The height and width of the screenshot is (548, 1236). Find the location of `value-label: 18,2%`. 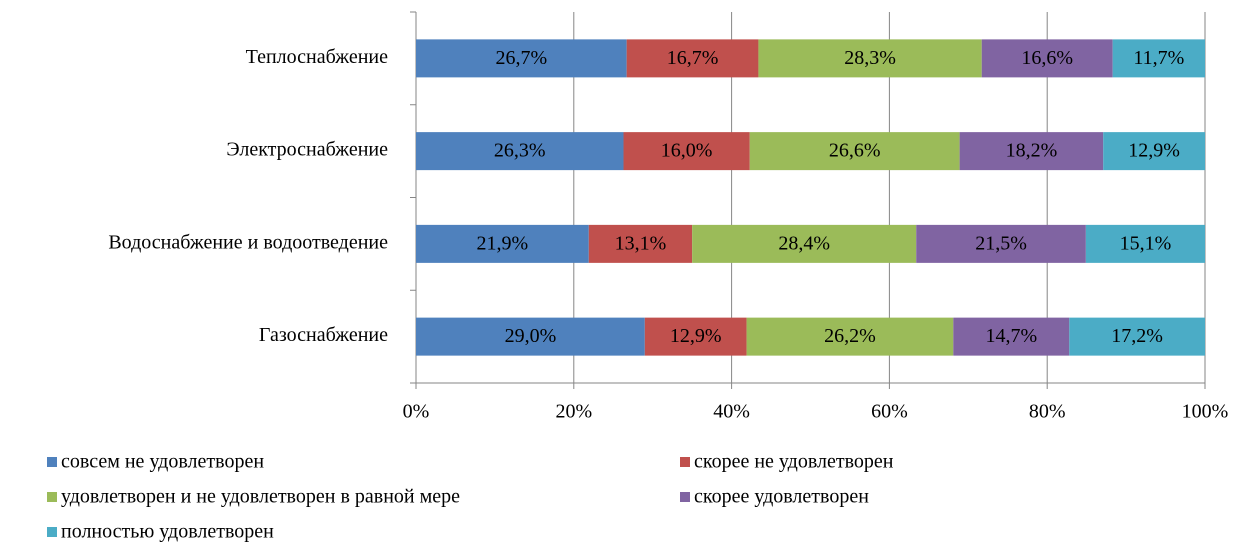

value-label: 18,2% is located at coordinates (1032, 151).